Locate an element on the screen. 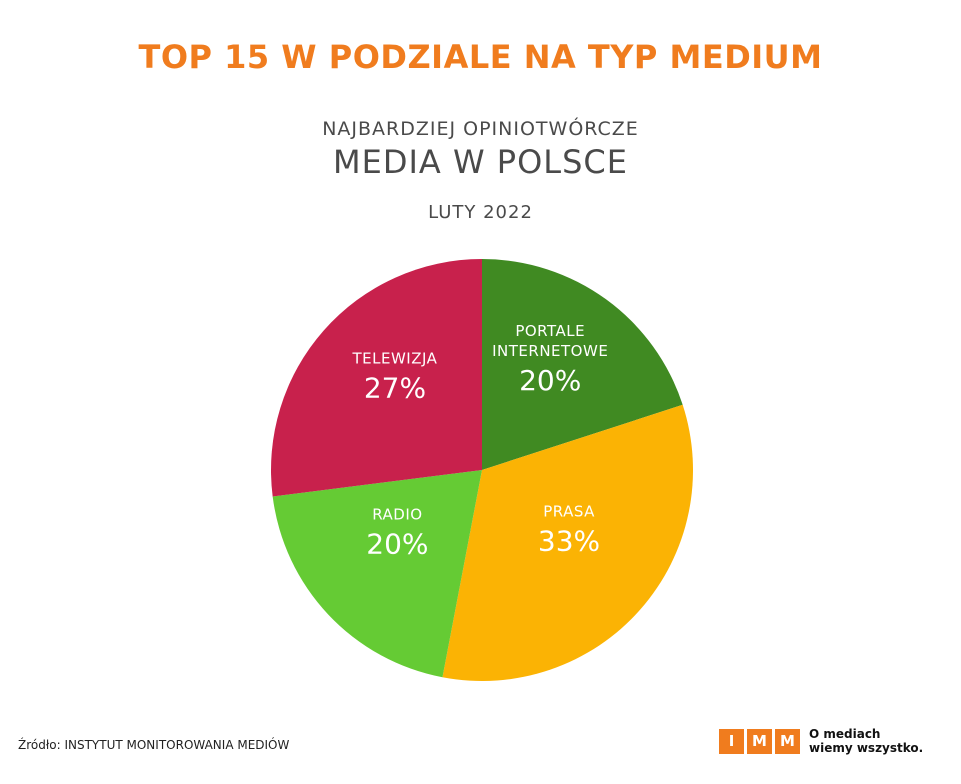  logo-tagline-line-1: O mediach is located at coordinates (845, 734).